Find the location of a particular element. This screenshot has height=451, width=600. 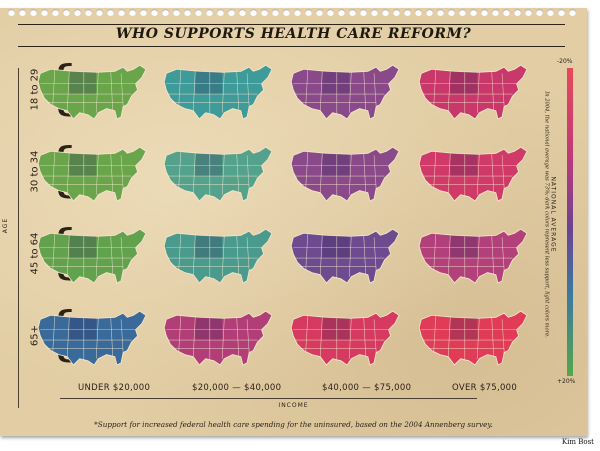

income-group-label: OVER $75,000 is located at coordinates (485, 388).